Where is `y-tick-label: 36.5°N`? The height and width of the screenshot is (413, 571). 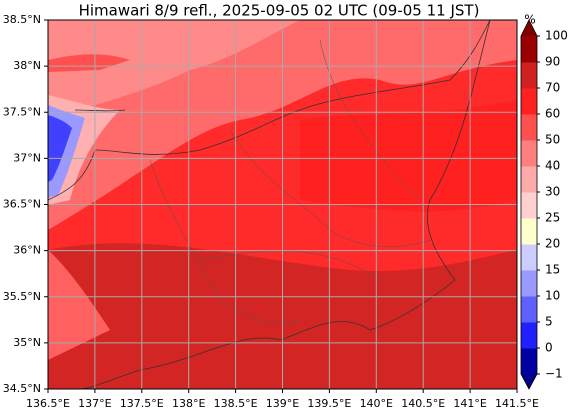
y-tick-label: 36.5°N is located at coordinates (22, 204).